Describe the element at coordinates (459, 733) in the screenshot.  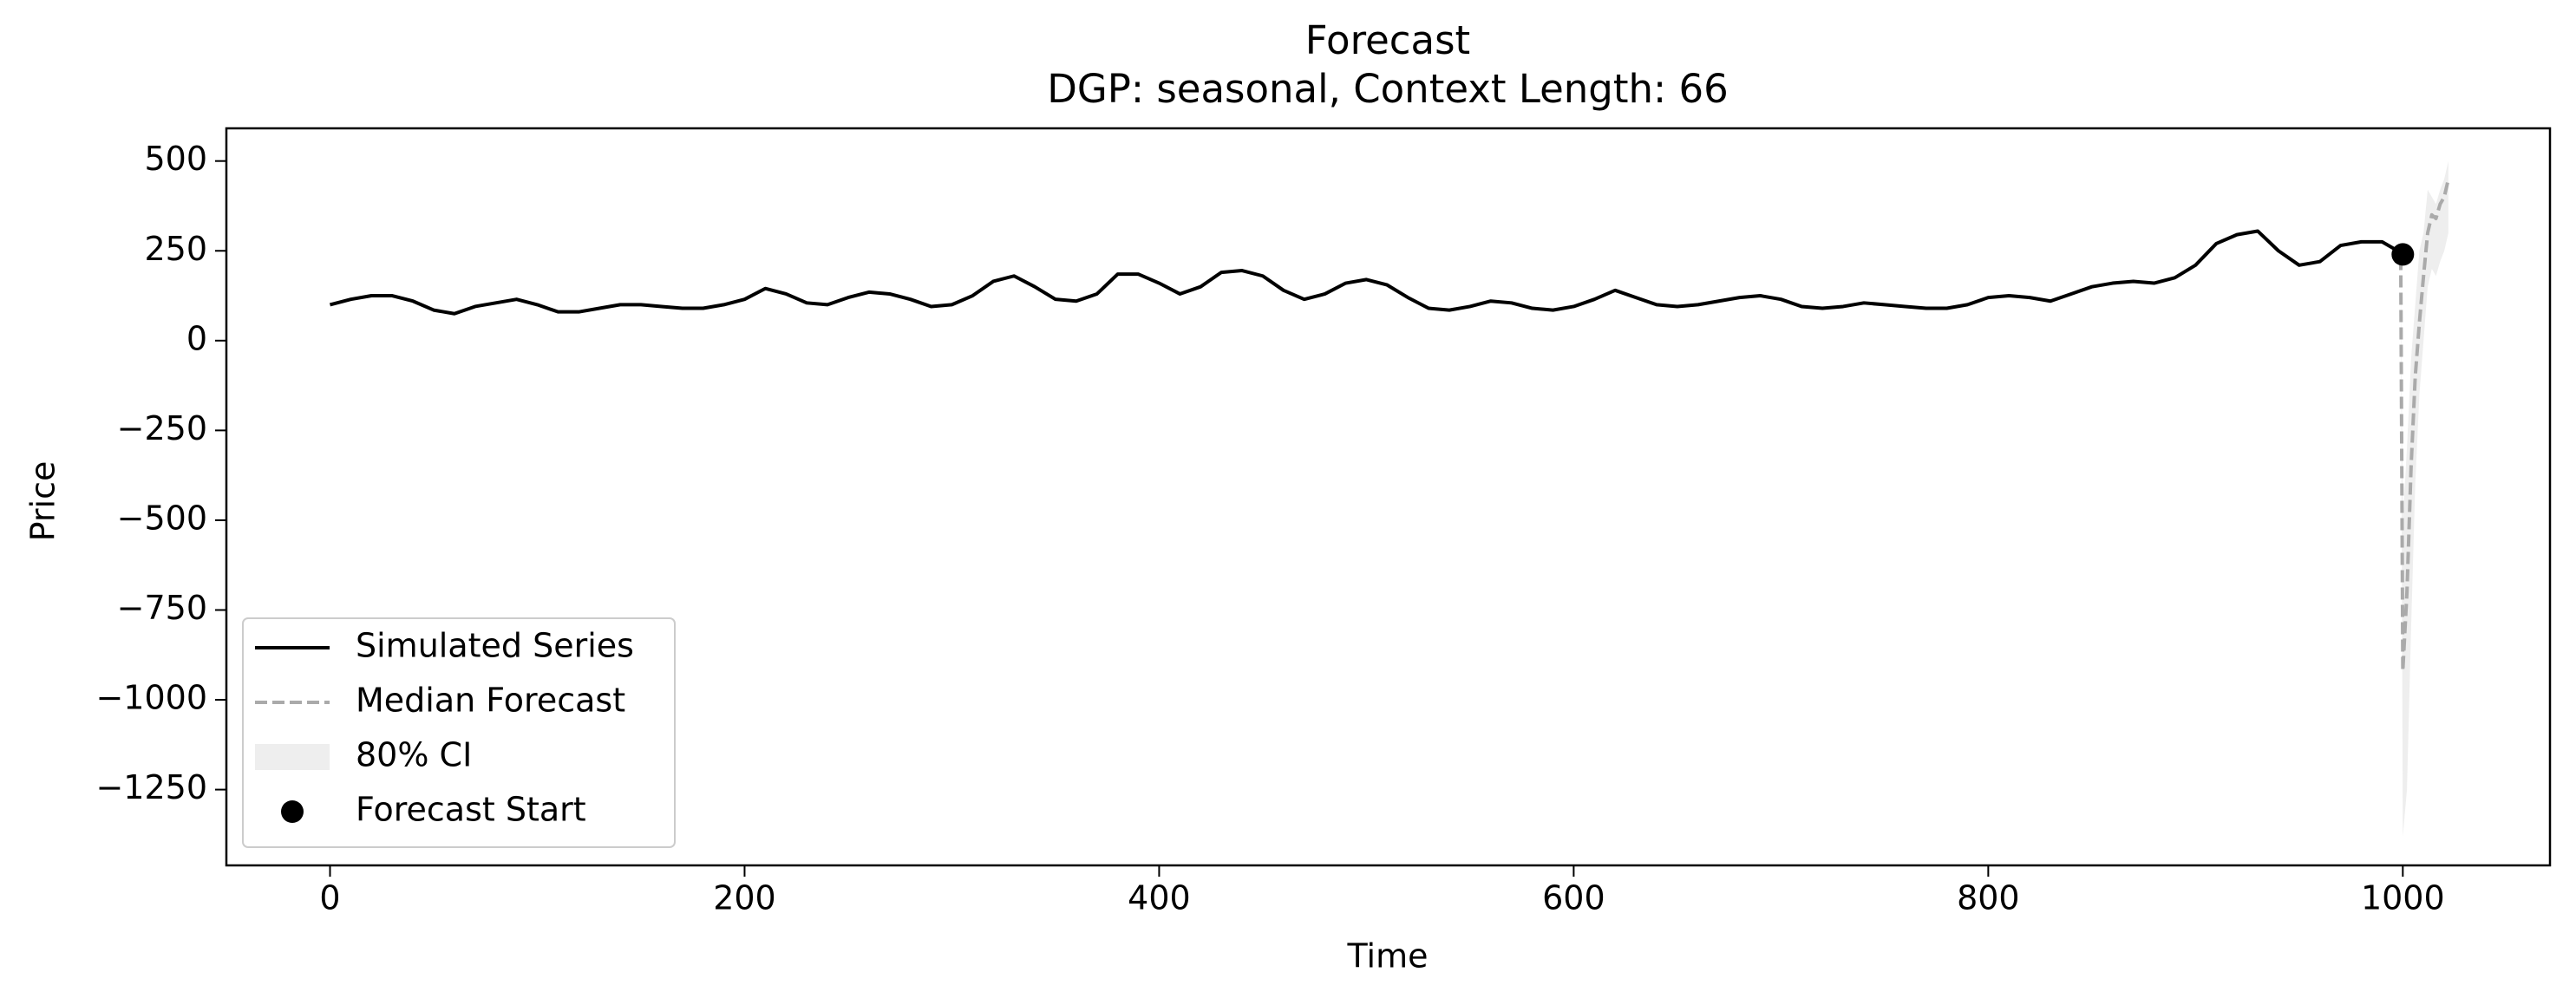
I see `legend-box` at that location.